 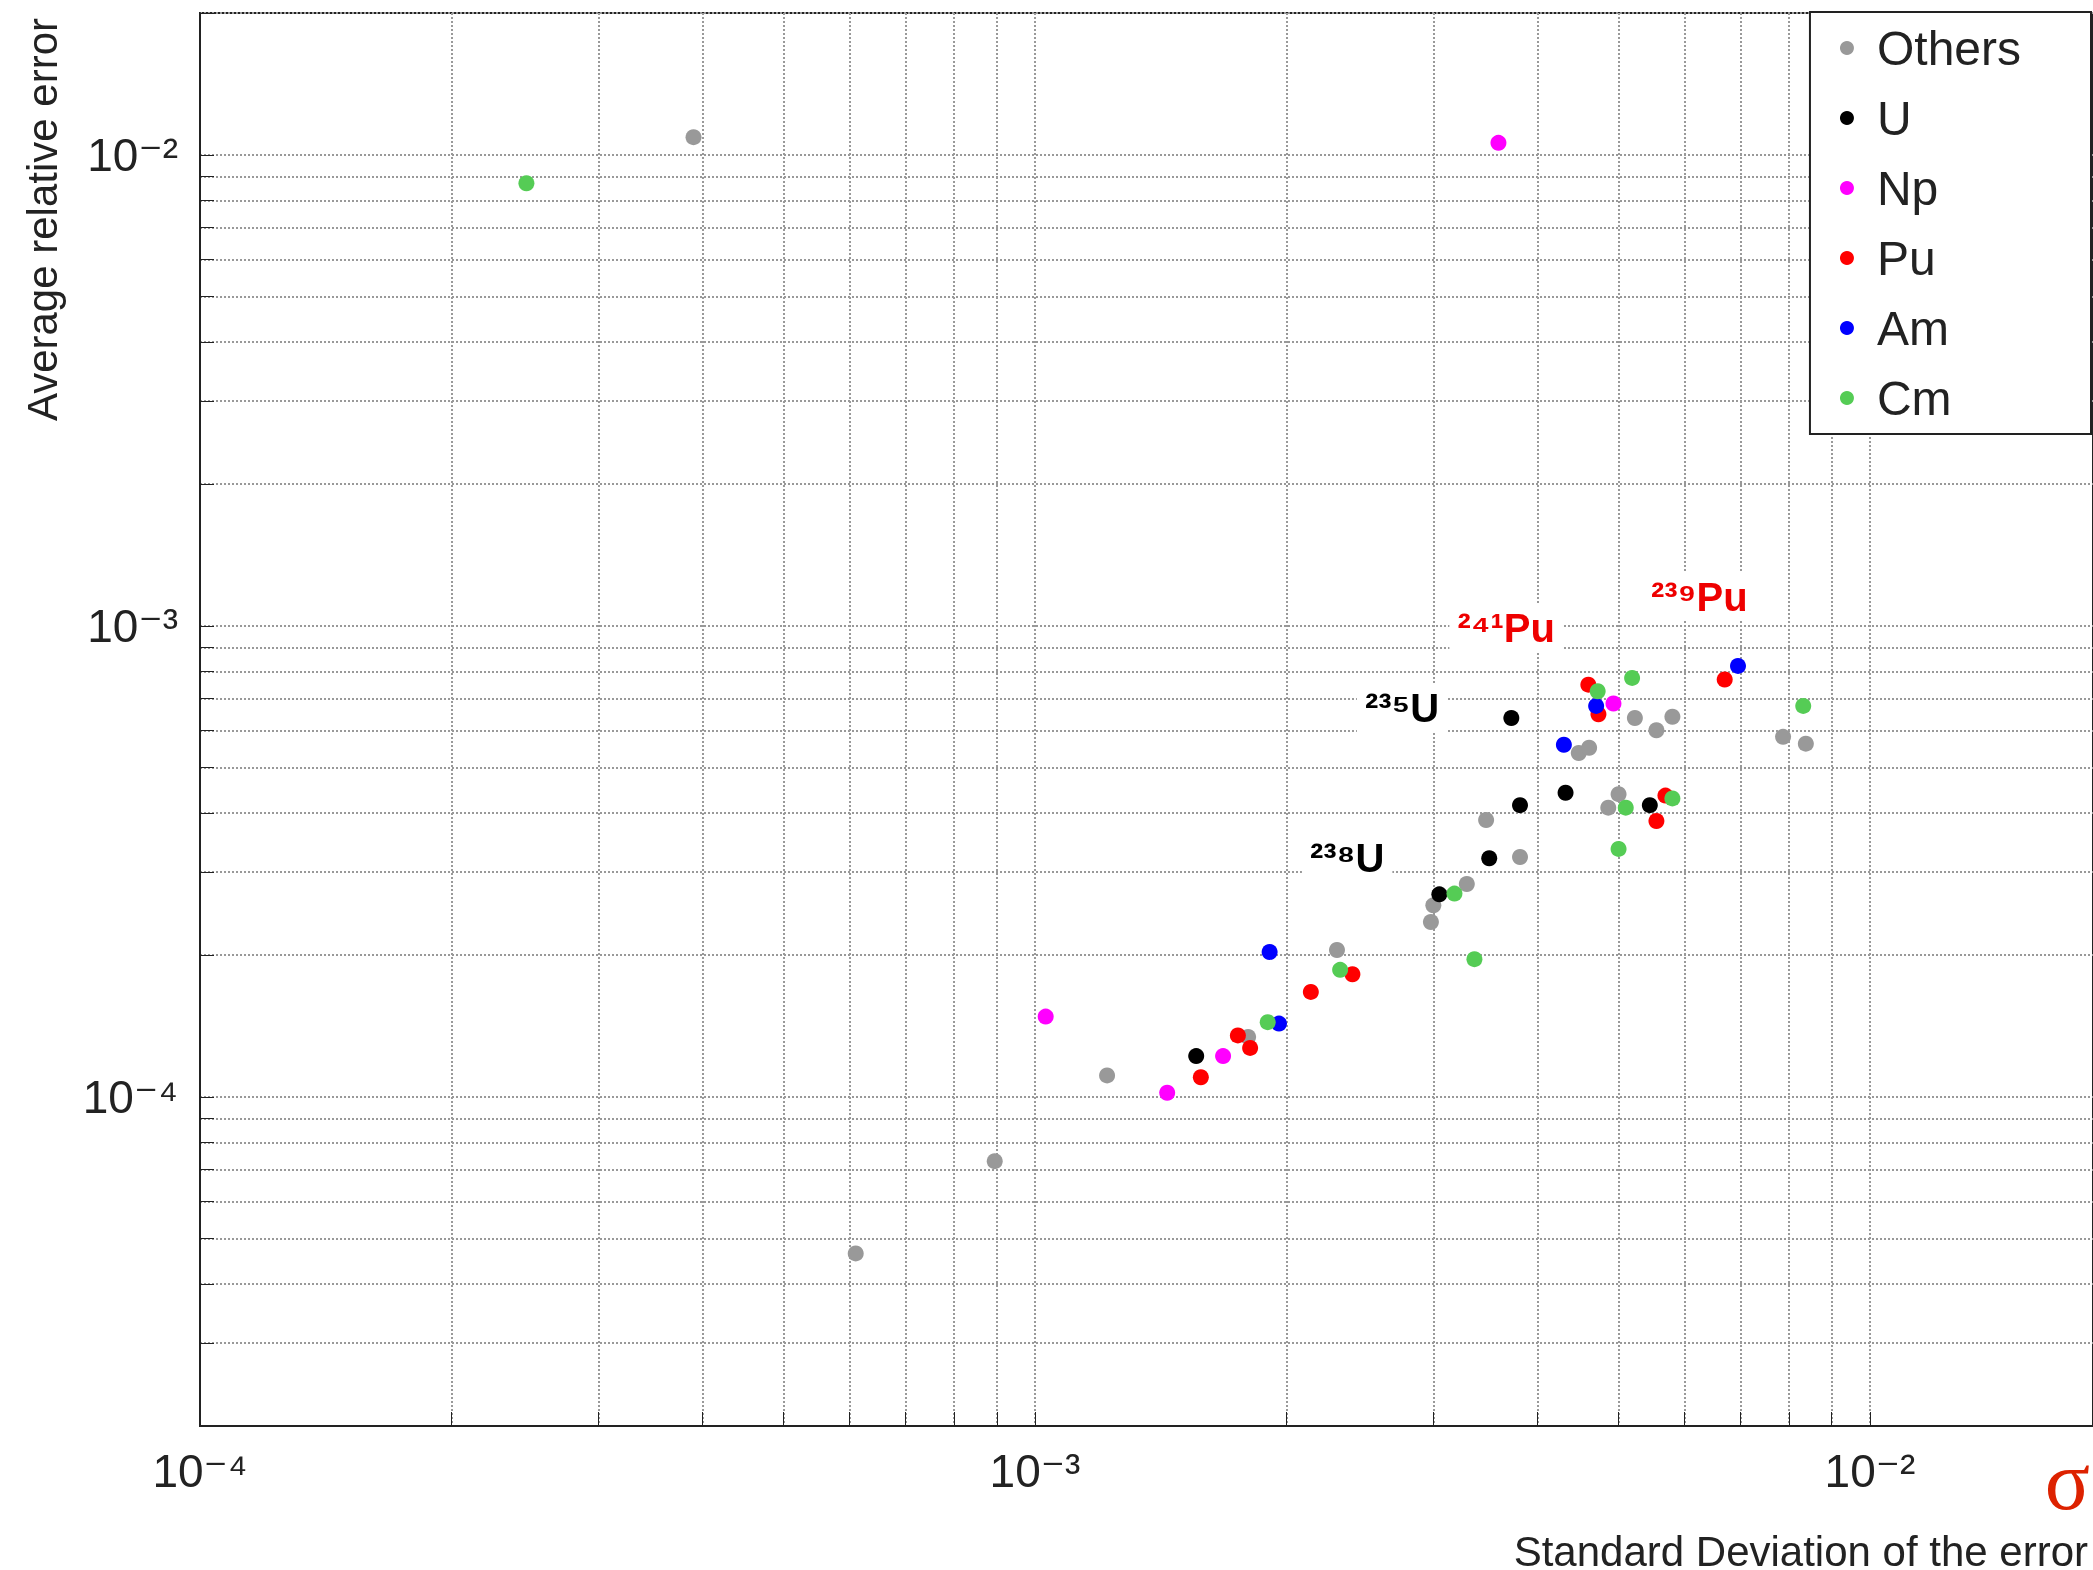 I want to click on legend-label: Np, so click(x=1907, y=188).